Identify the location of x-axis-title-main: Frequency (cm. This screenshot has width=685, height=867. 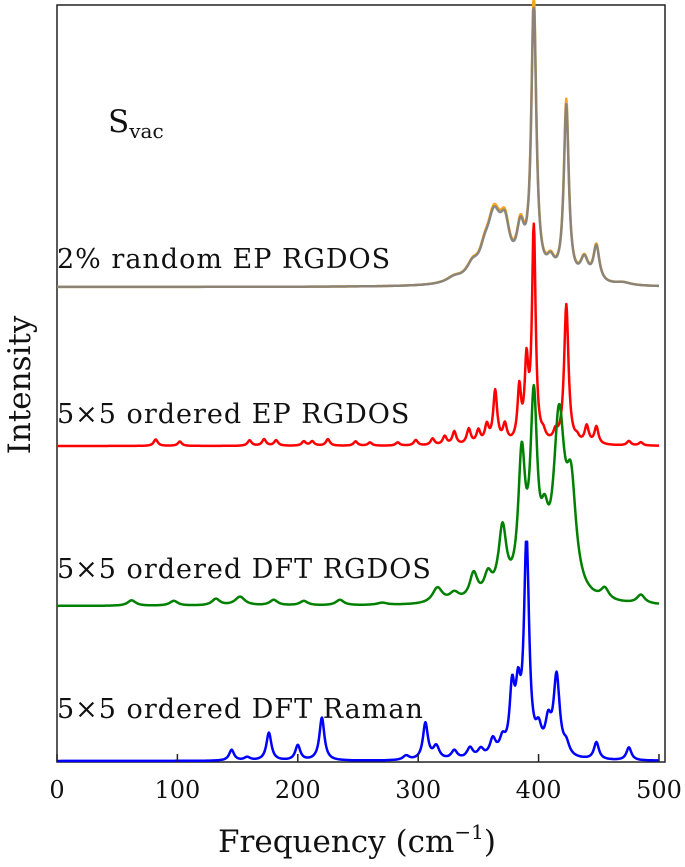
(336, 842).